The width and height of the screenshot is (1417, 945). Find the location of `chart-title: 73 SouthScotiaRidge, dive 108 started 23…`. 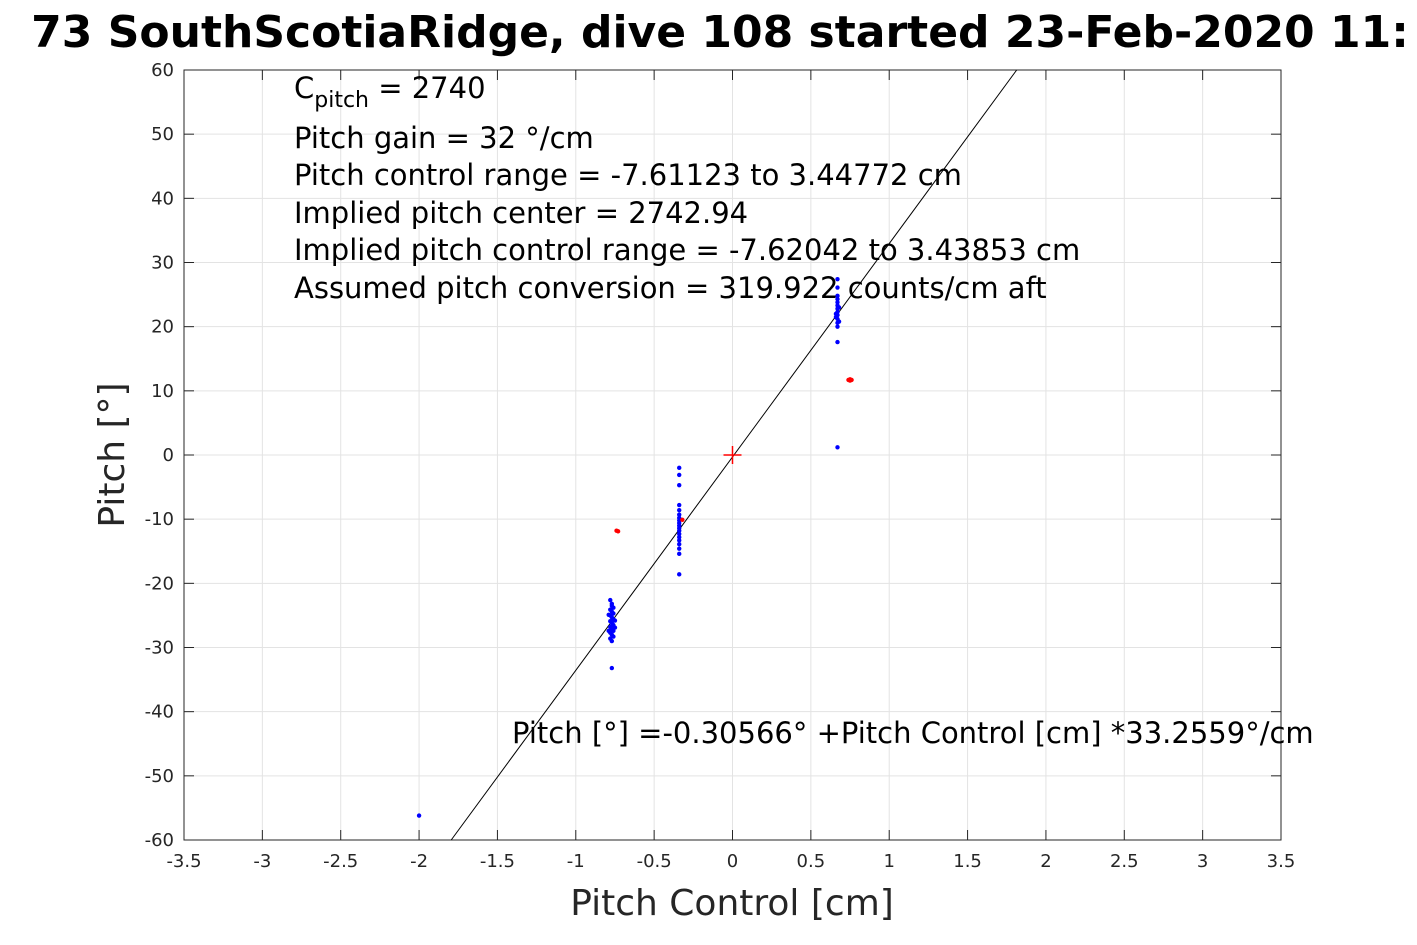

chart-title: 73 SouthScotiaRidge, dive 108 started 23… is located at coordinates (720, 32).